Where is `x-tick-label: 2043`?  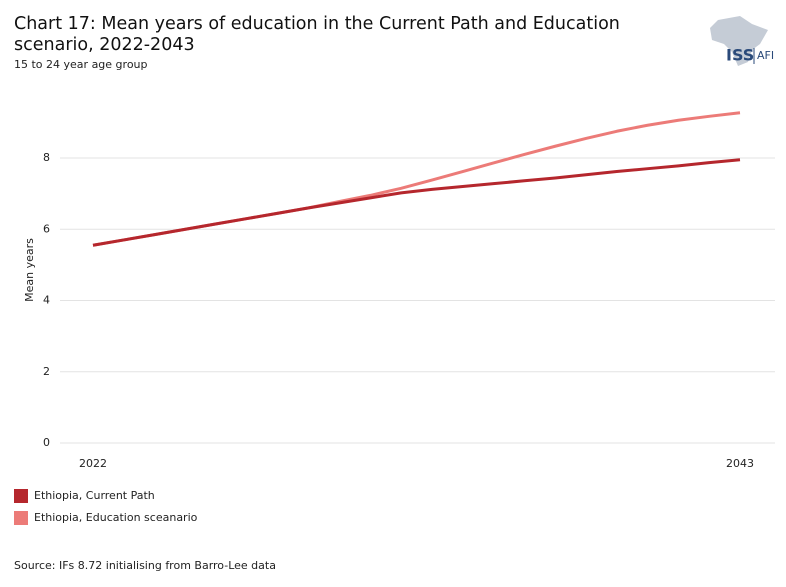 x-tick-label: 2043 is located at coordinates (740, 463).